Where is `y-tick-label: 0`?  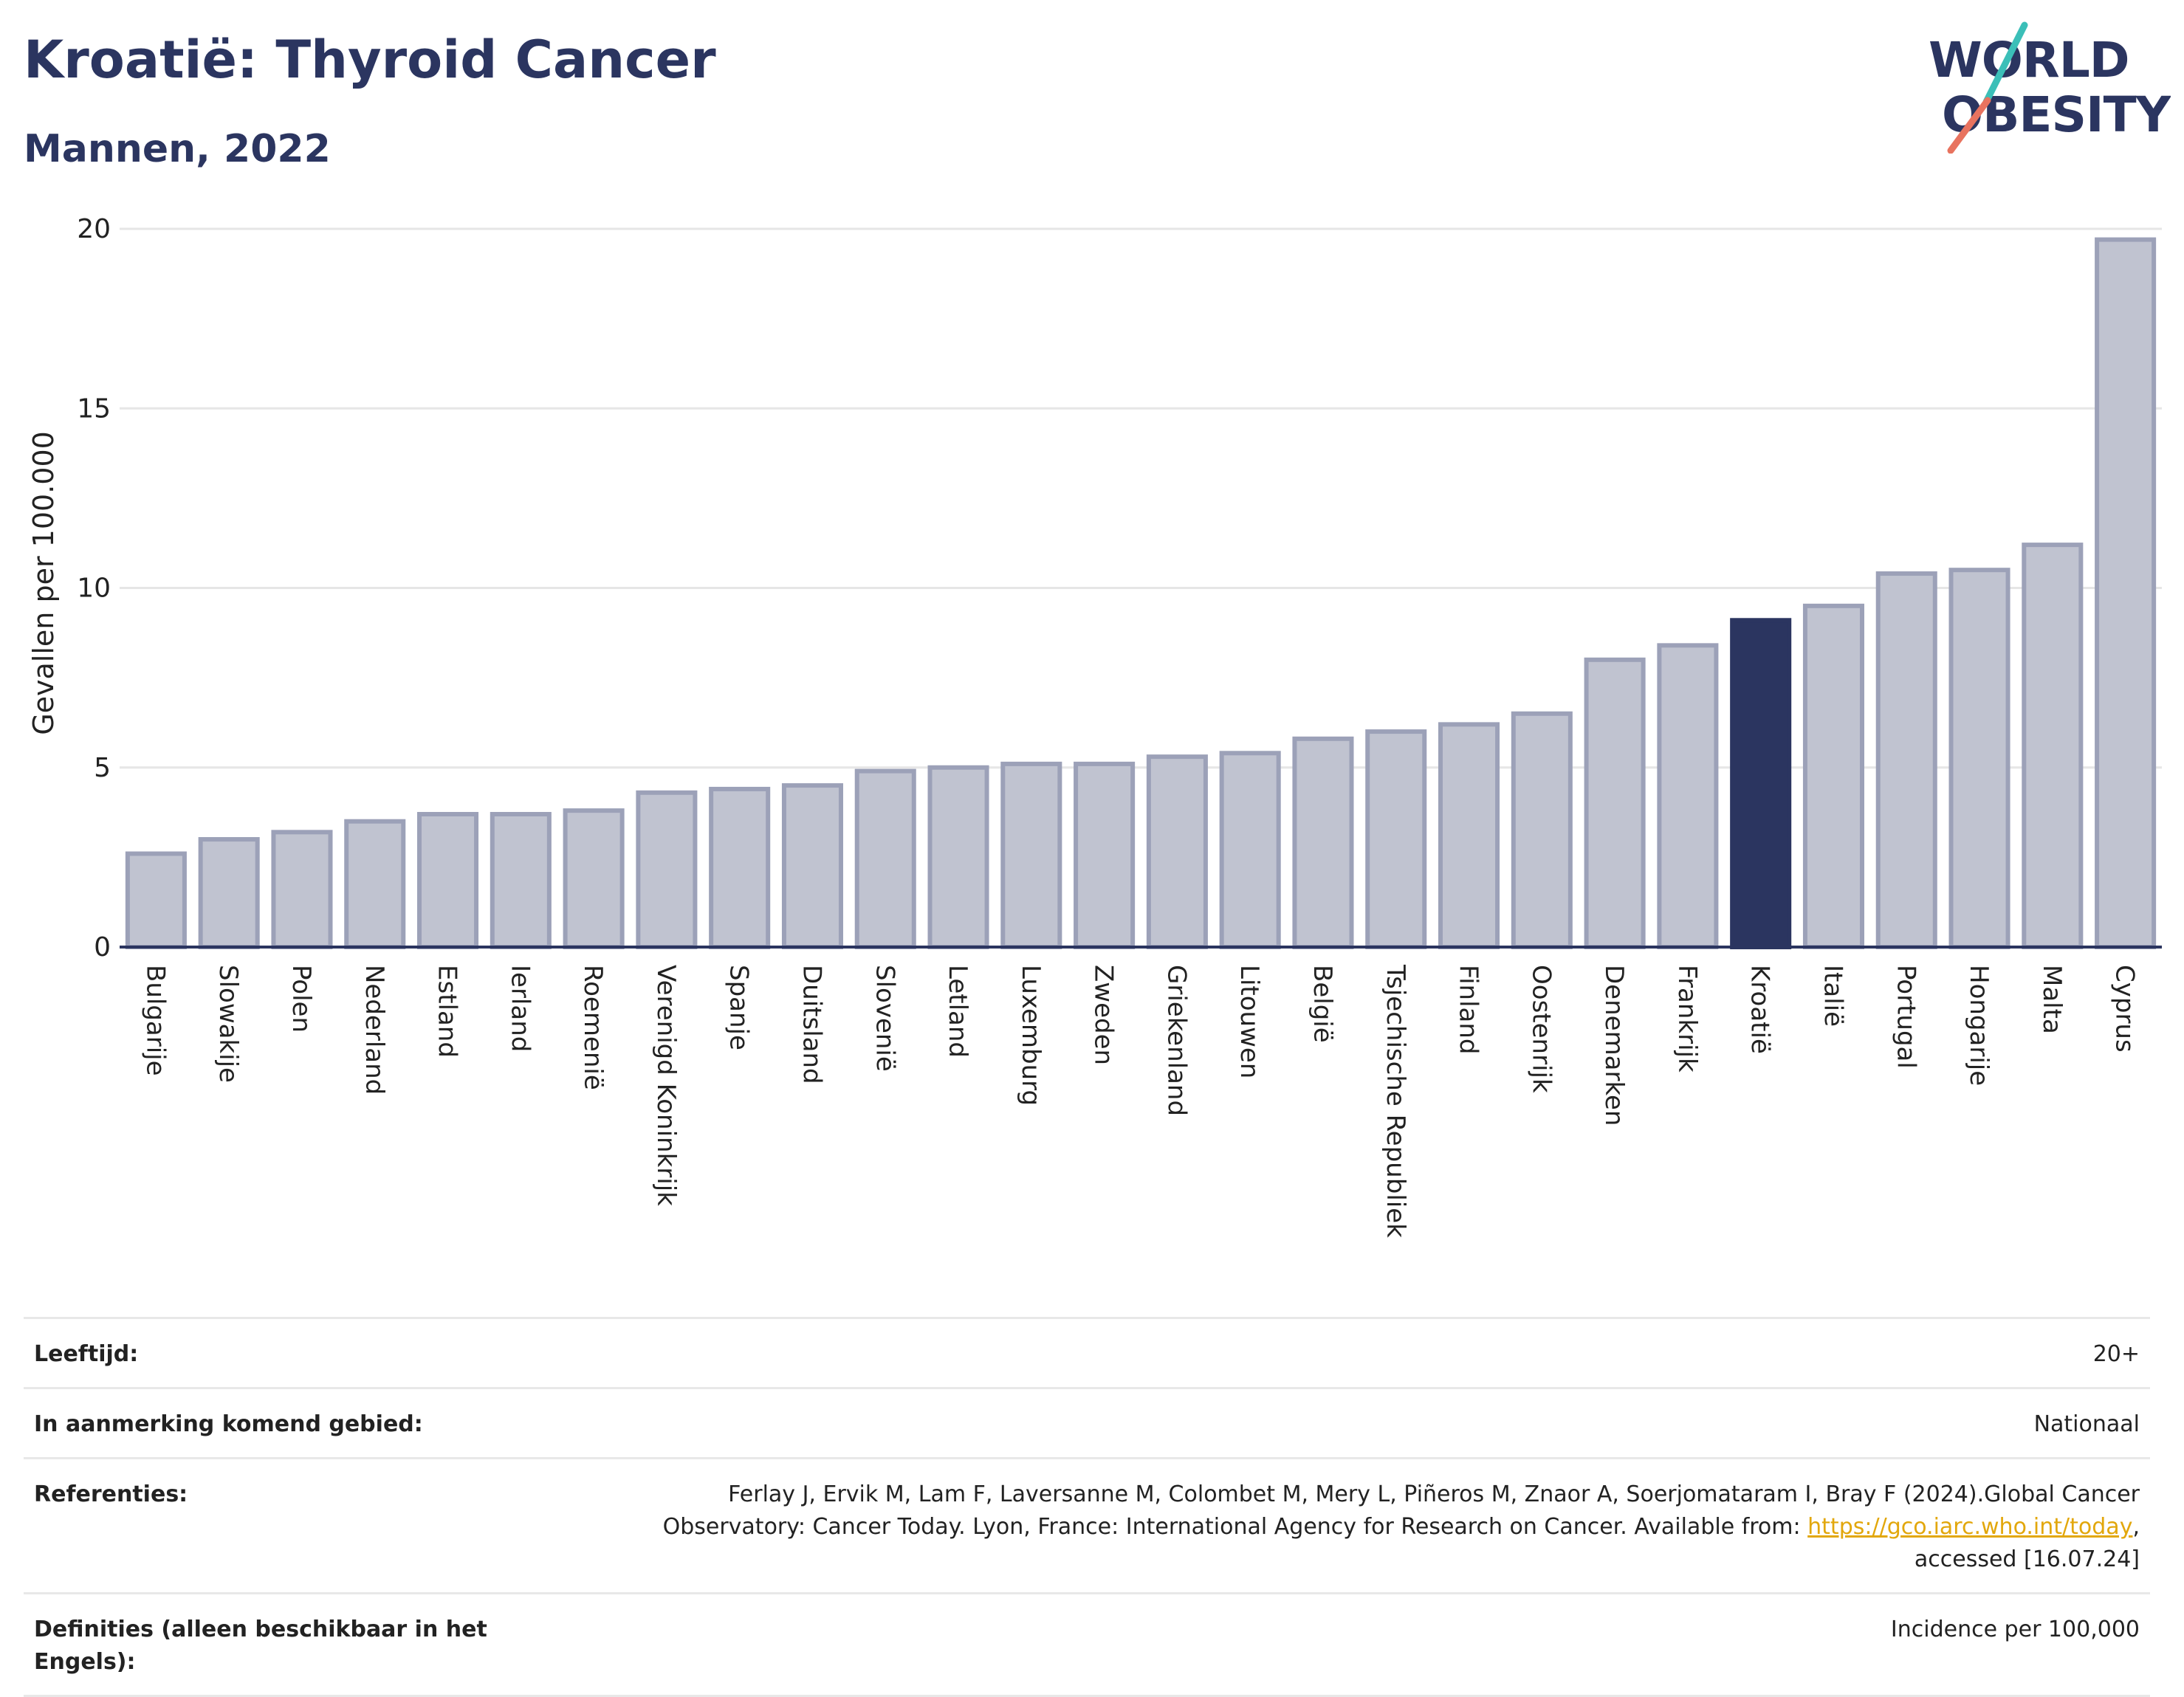 y-tick-label: 0 is located at coordinates (103, 948).